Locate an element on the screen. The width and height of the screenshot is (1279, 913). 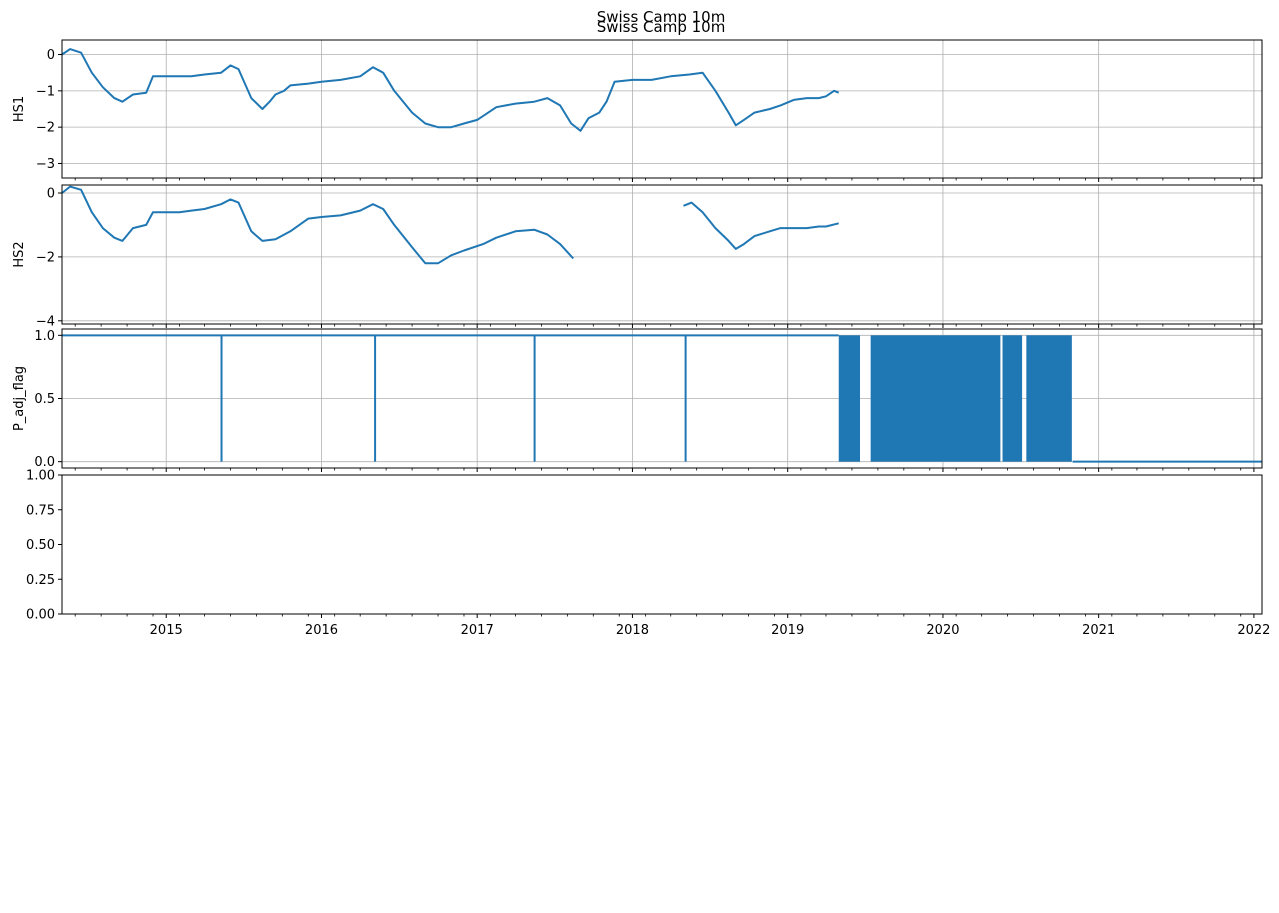
y-axis-label: HS2 is located at coordinates (19, 254).